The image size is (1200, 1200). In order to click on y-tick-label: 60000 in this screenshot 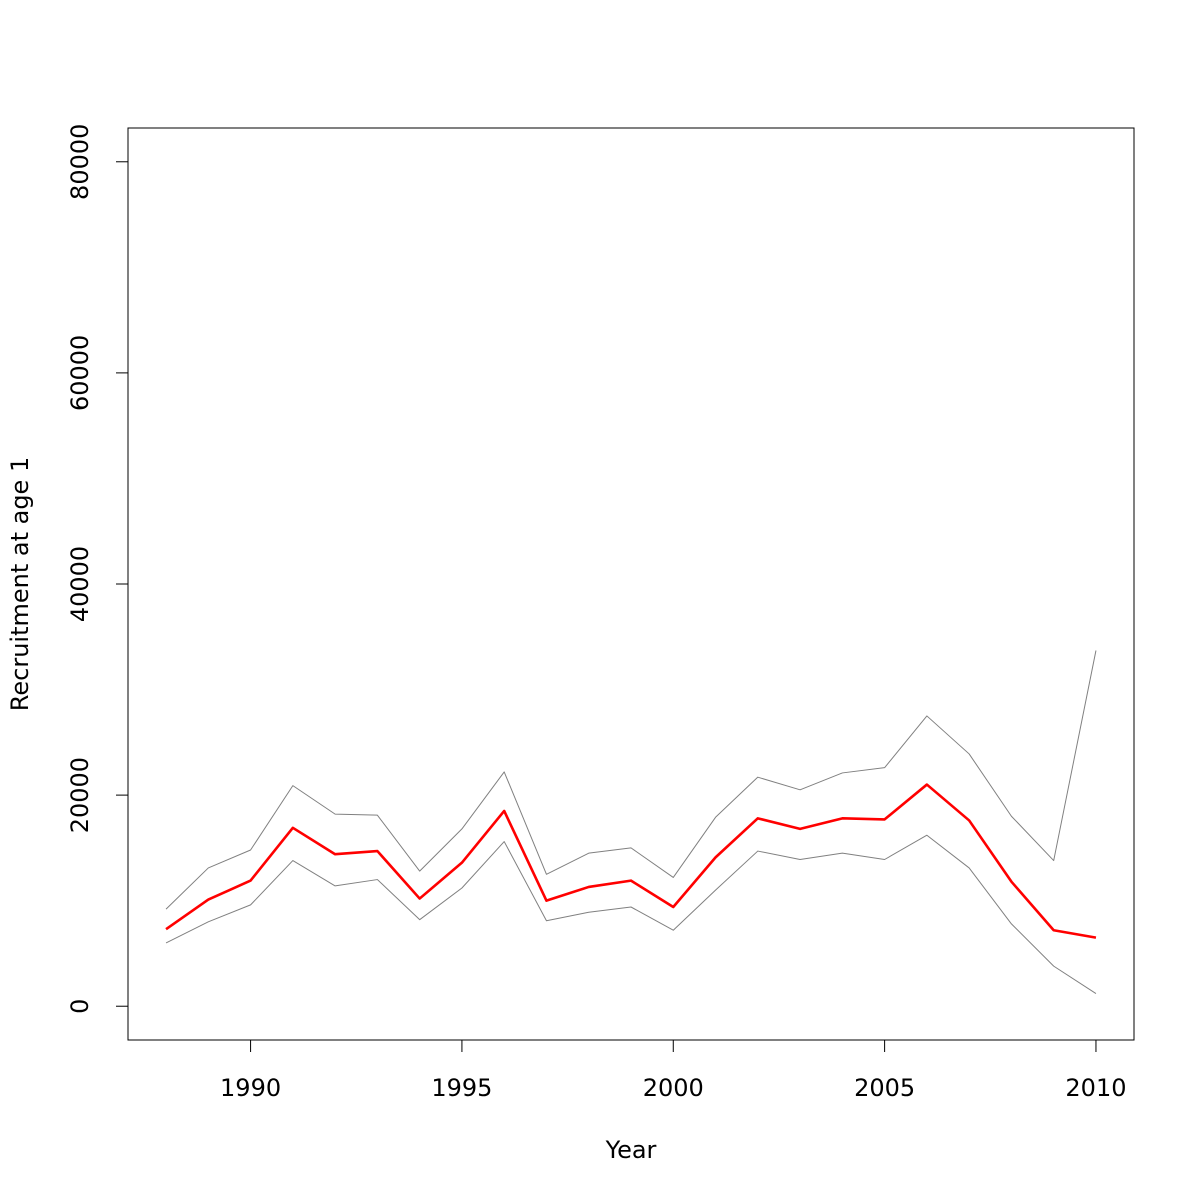, I will do `click(80, 373)`.